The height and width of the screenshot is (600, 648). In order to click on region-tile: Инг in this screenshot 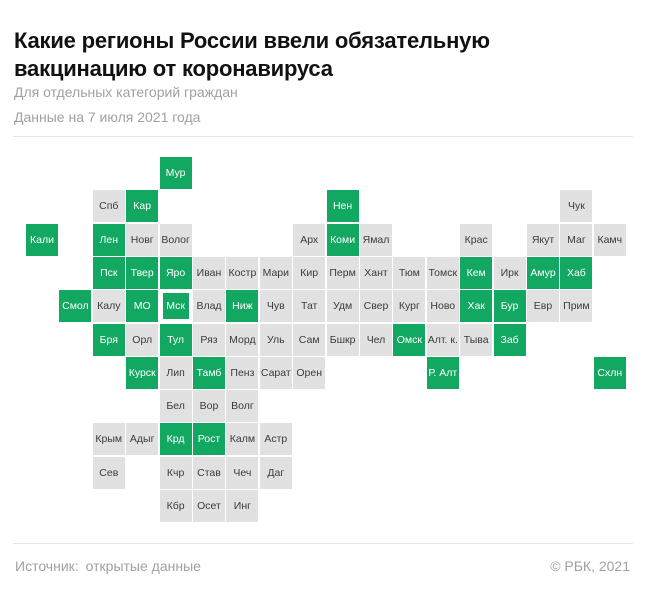, I will do `click(242, 506)`.